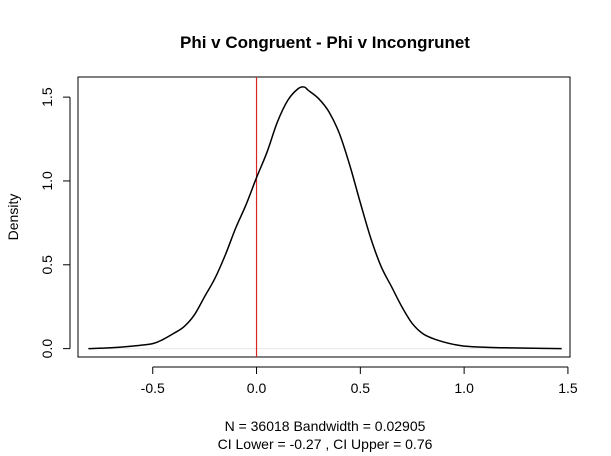 The image size is (611, 456). I want to click on x-tick-label: 1.5, so click(568, 388).